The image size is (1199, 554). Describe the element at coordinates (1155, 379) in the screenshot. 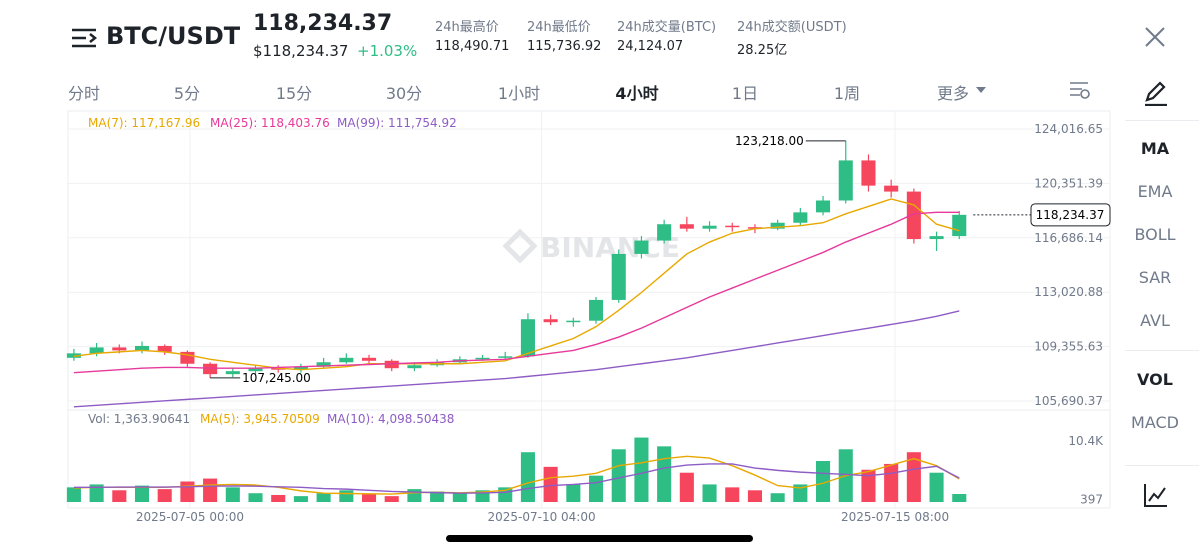

I see `indicator: VOL` at that location.